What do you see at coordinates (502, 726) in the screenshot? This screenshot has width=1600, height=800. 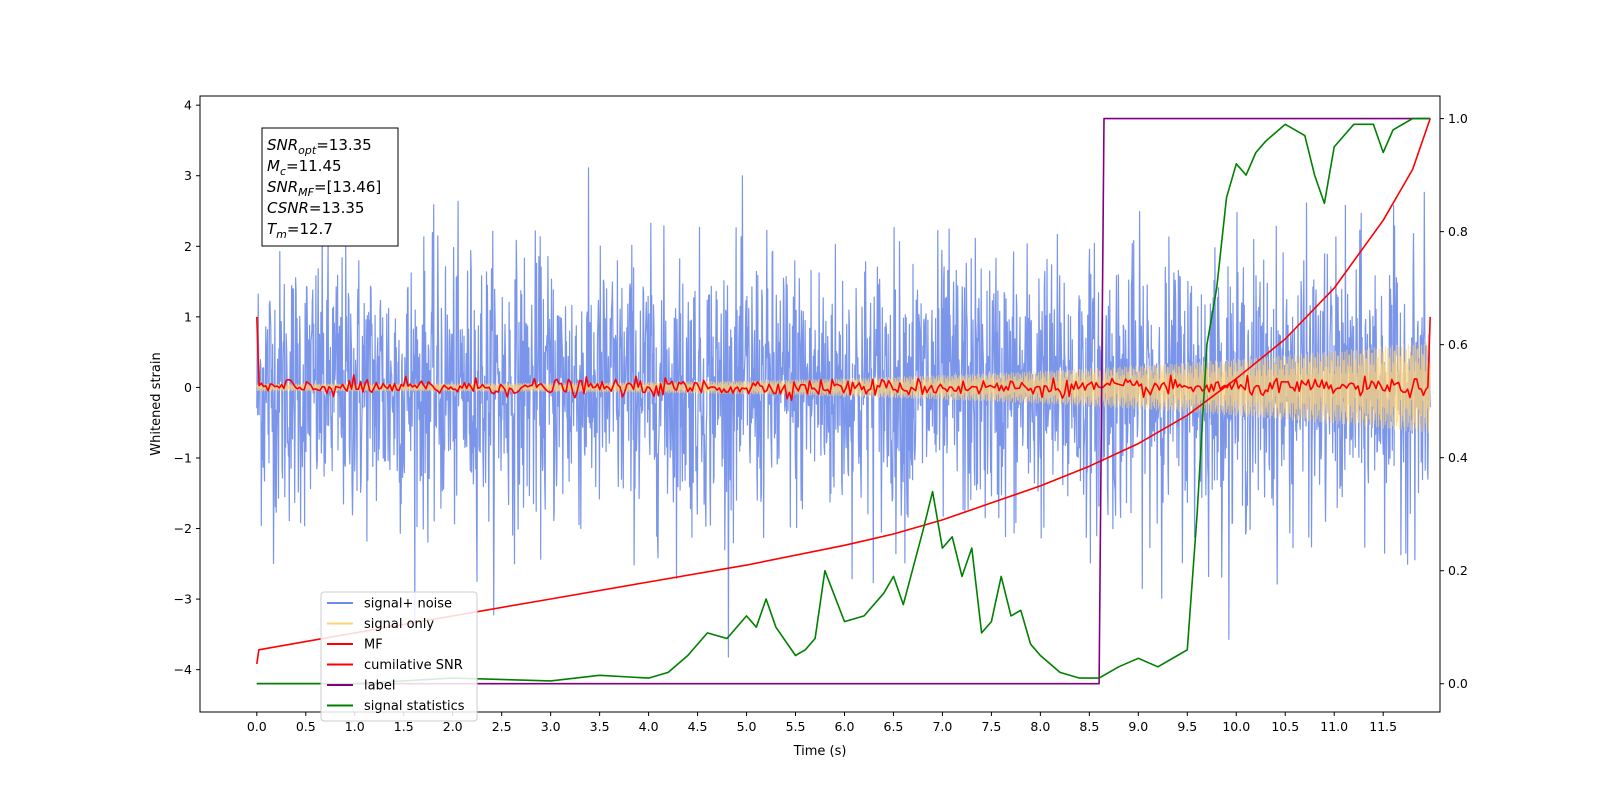 I see `x-tick-label: 2.5` at bounding box center [502, 726].